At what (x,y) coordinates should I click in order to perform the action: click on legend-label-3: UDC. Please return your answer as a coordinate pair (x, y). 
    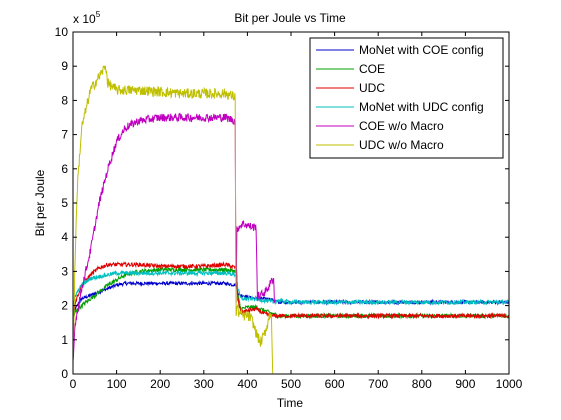
    Looking at the image, I should click on (372, 88).